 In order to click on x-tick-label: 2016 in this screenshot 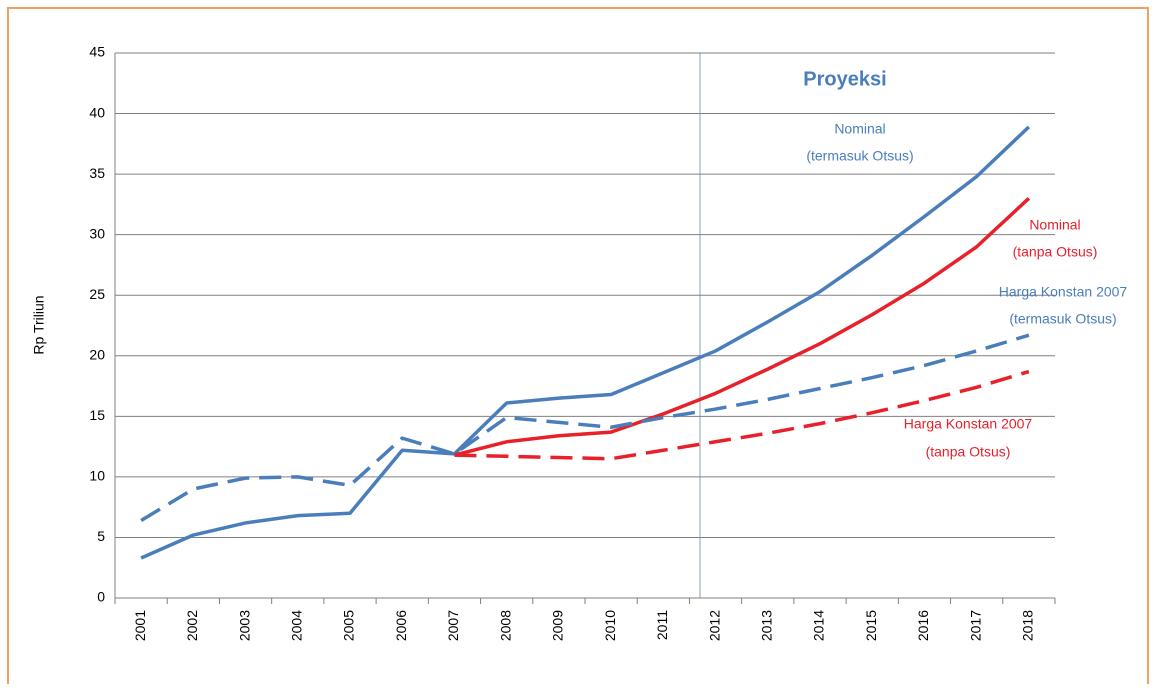, I will do `click(923, 625)`.